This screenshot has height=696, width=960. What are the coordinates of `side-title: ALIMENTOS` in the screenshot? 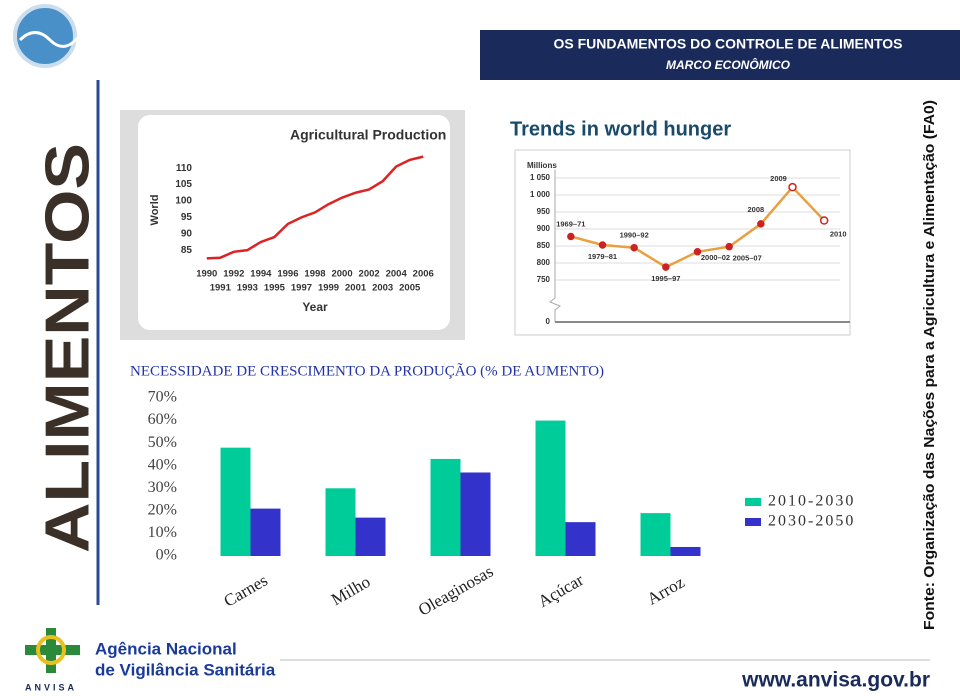 It's located at (67, 348).